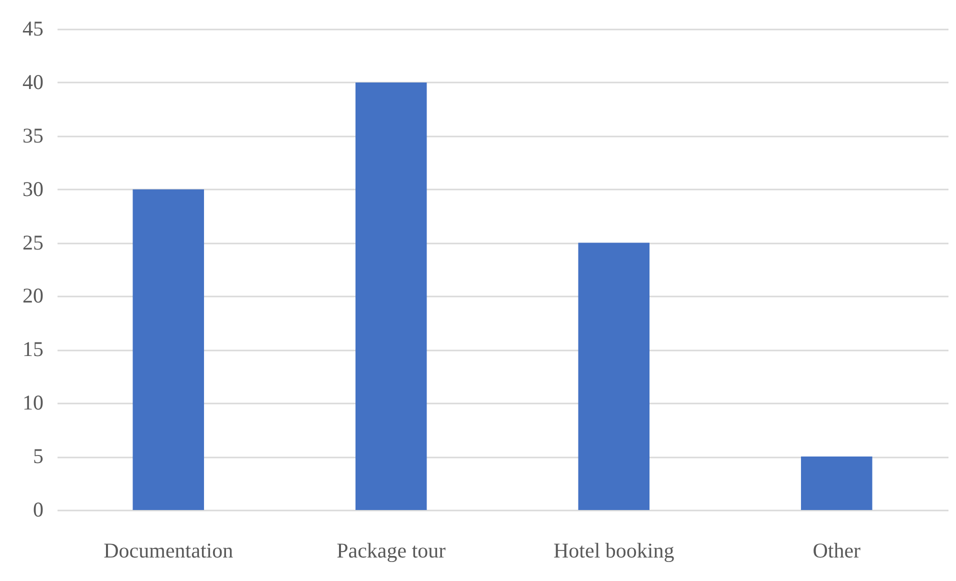 Image resolution: width=956 pixels, height=581 pixels. Describe the element at coordinates (33, 349) in the screenshot. I see `y-tick-label: 15` at that location.